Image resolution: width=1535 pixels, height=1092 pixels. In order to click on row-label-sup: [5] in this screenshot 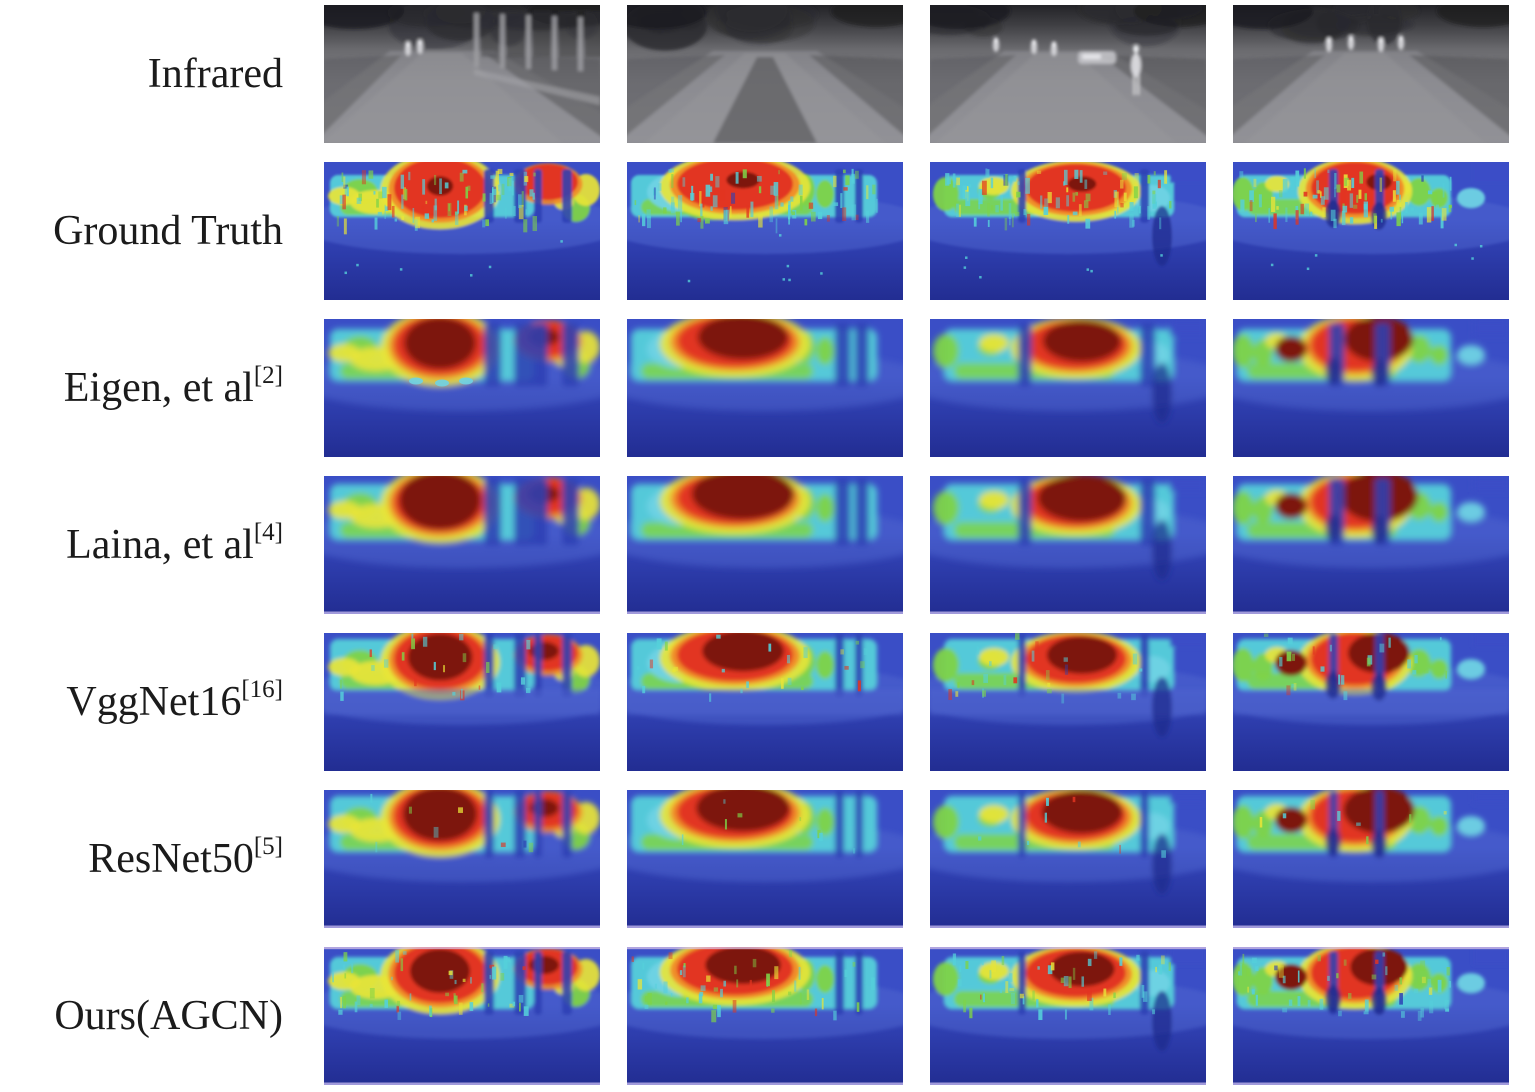, I will do `click(268, 846)`.